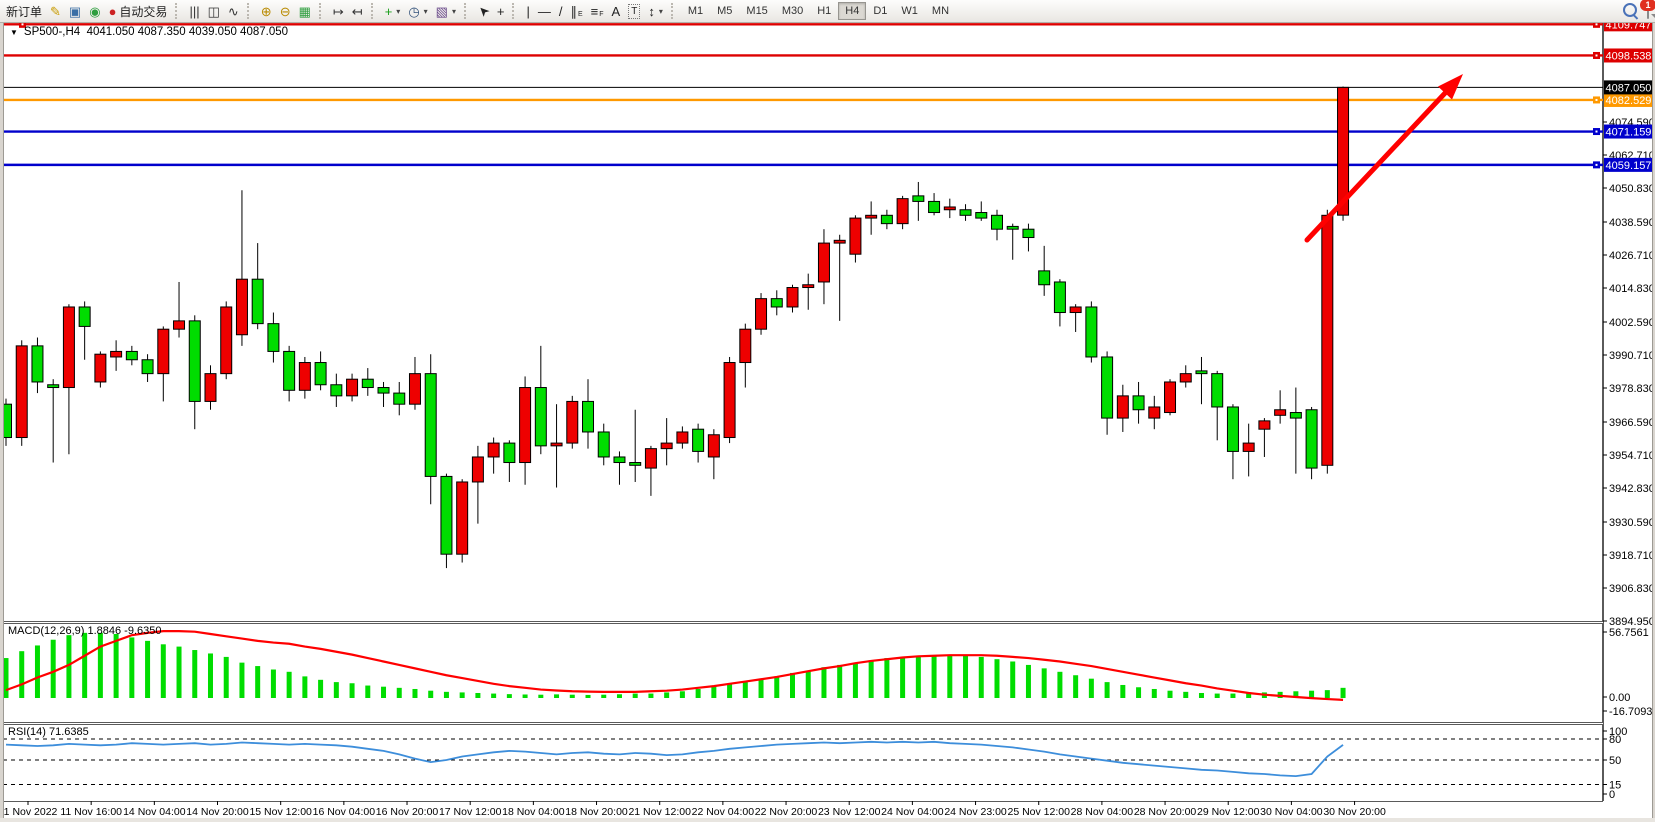 This screenshot has width=1655, height=822. I want to click on time-tick-label: 23 Nov 12:00, so click(849, 812).